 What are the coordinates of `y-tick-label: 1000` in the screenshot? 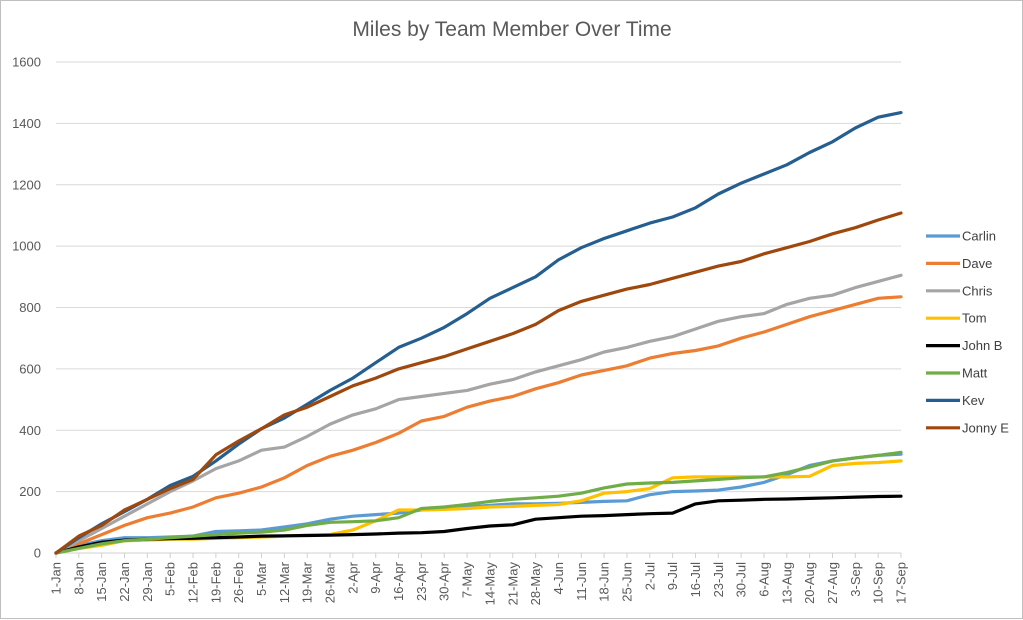 It's located at (26, 246).